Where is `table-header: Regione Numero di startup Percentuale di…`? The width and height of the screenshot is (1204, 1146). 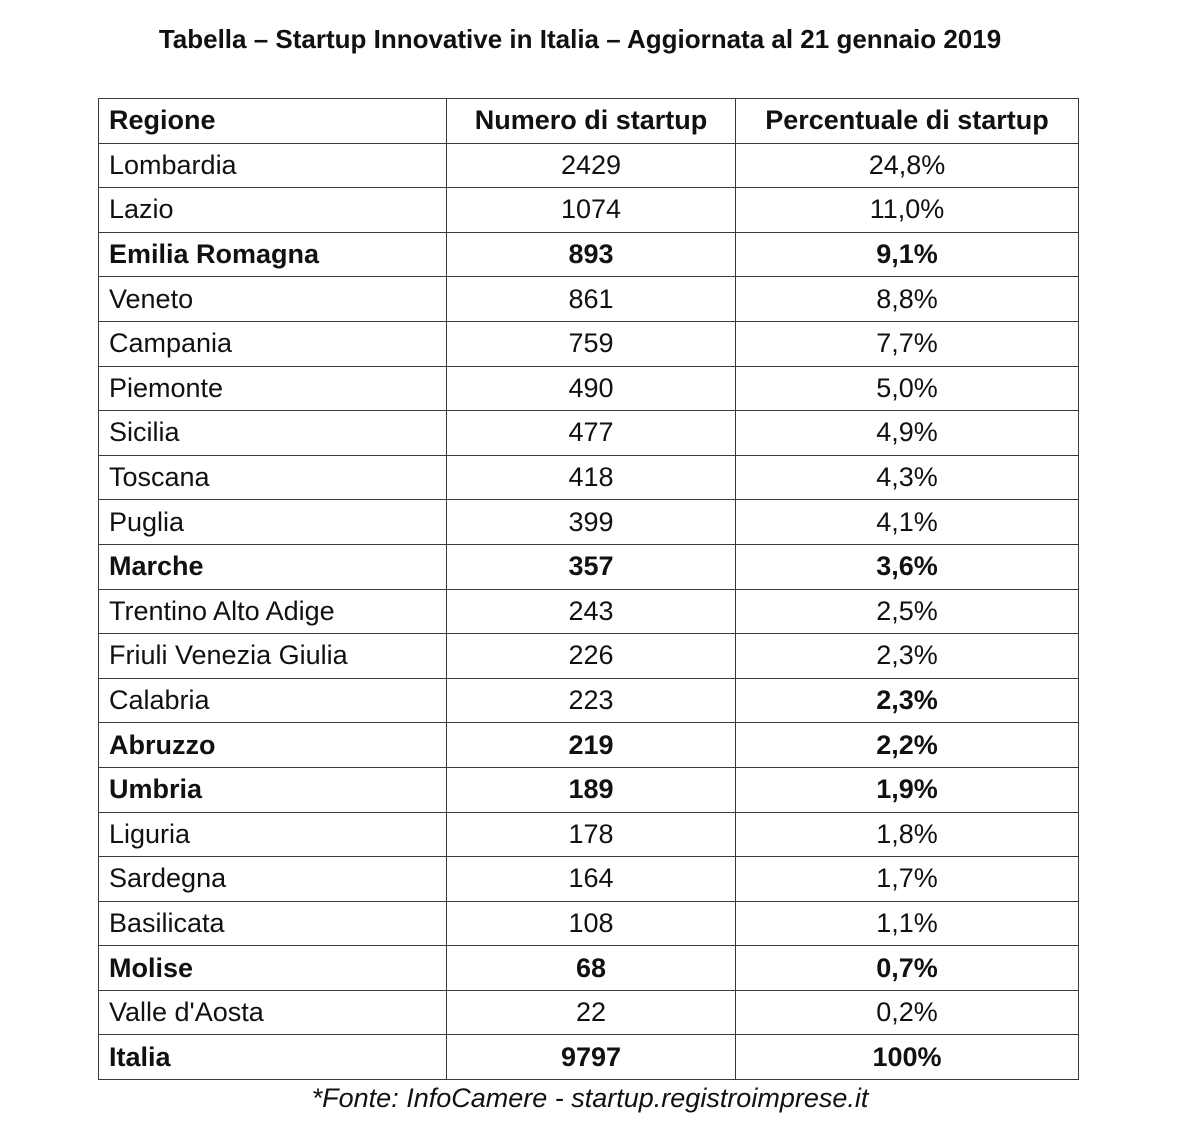 table-header: Regione Numero di startup Percentuale di… is located at coordinates (588, 121).